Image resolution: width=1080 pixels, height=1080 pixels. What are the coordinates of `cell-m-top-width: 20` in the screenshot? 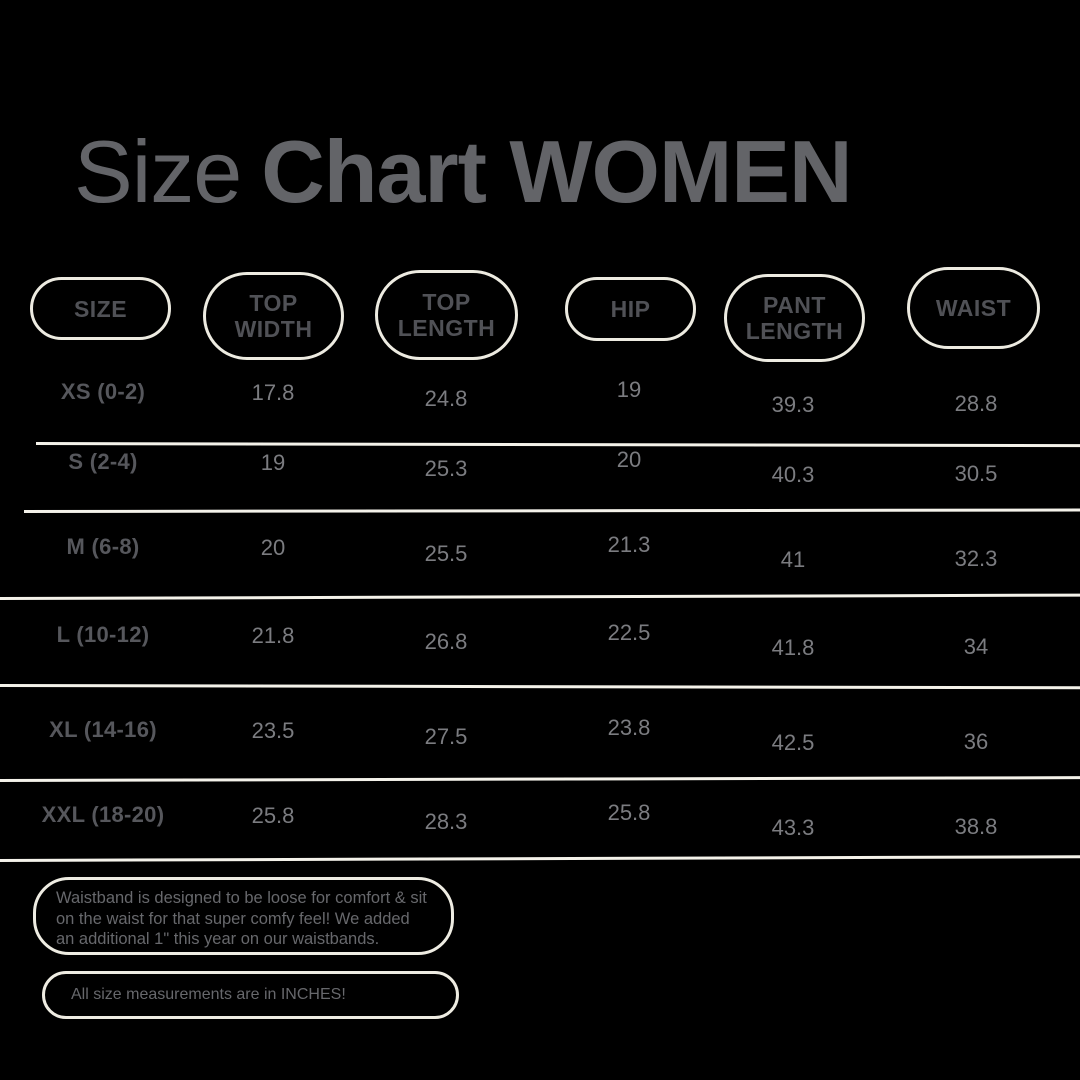 It's located at (273, 547).